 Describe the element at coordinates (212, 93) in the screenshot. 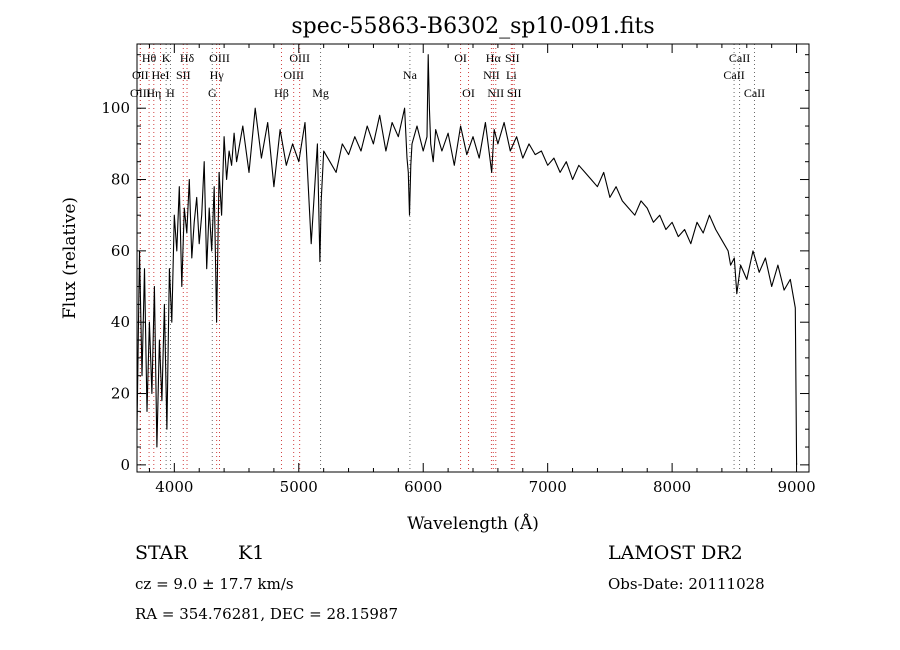

I see `spectral-line-label: G` at that location.